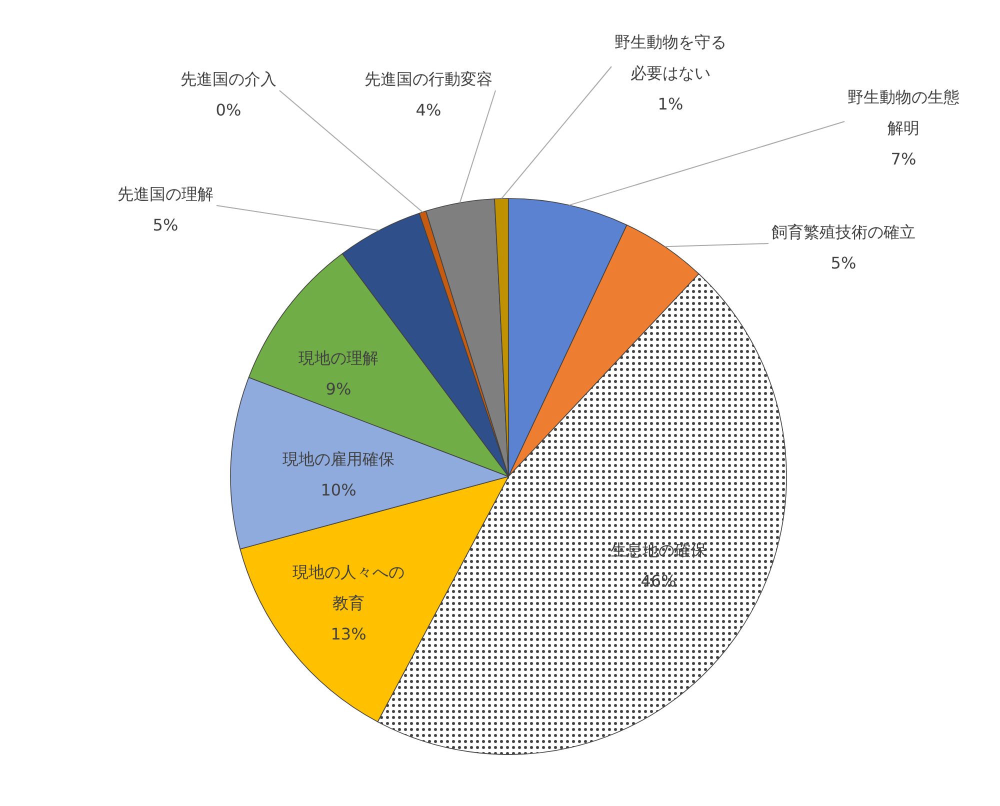 This screenshot has width=1000, height=806. I want to click on slice-label: 飼育繁殖技術の確立, so click(844, 232).